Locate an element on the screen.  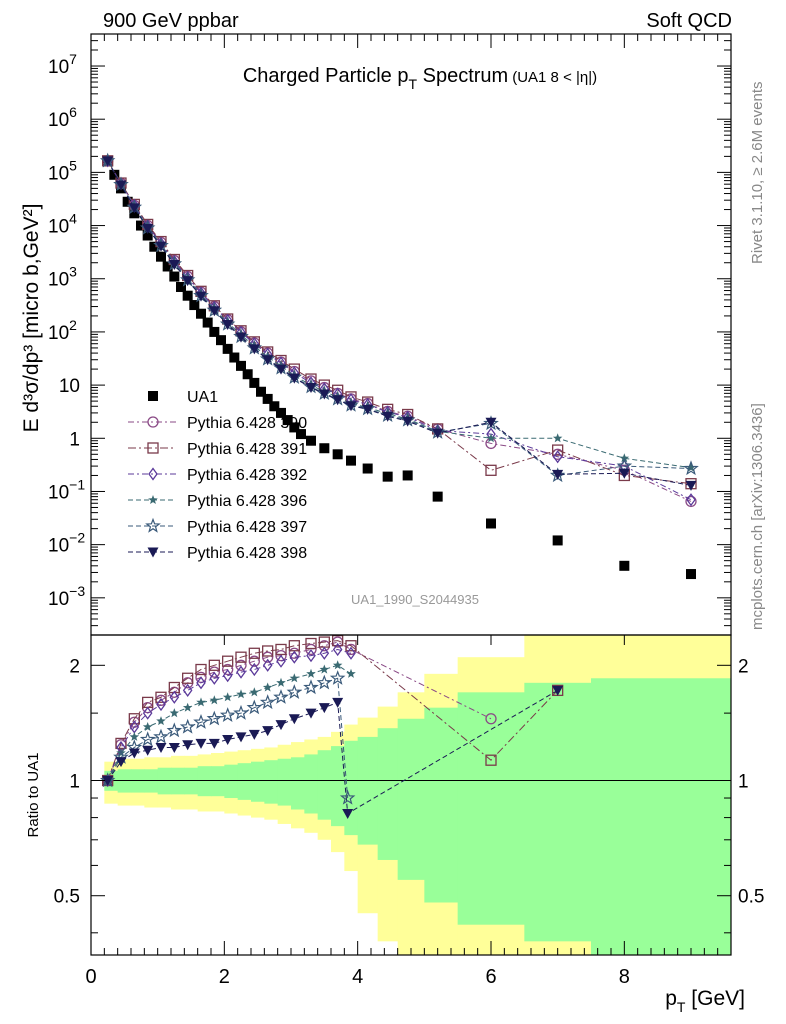
y-tick-label: 10² is located at coordinates (62, 330).